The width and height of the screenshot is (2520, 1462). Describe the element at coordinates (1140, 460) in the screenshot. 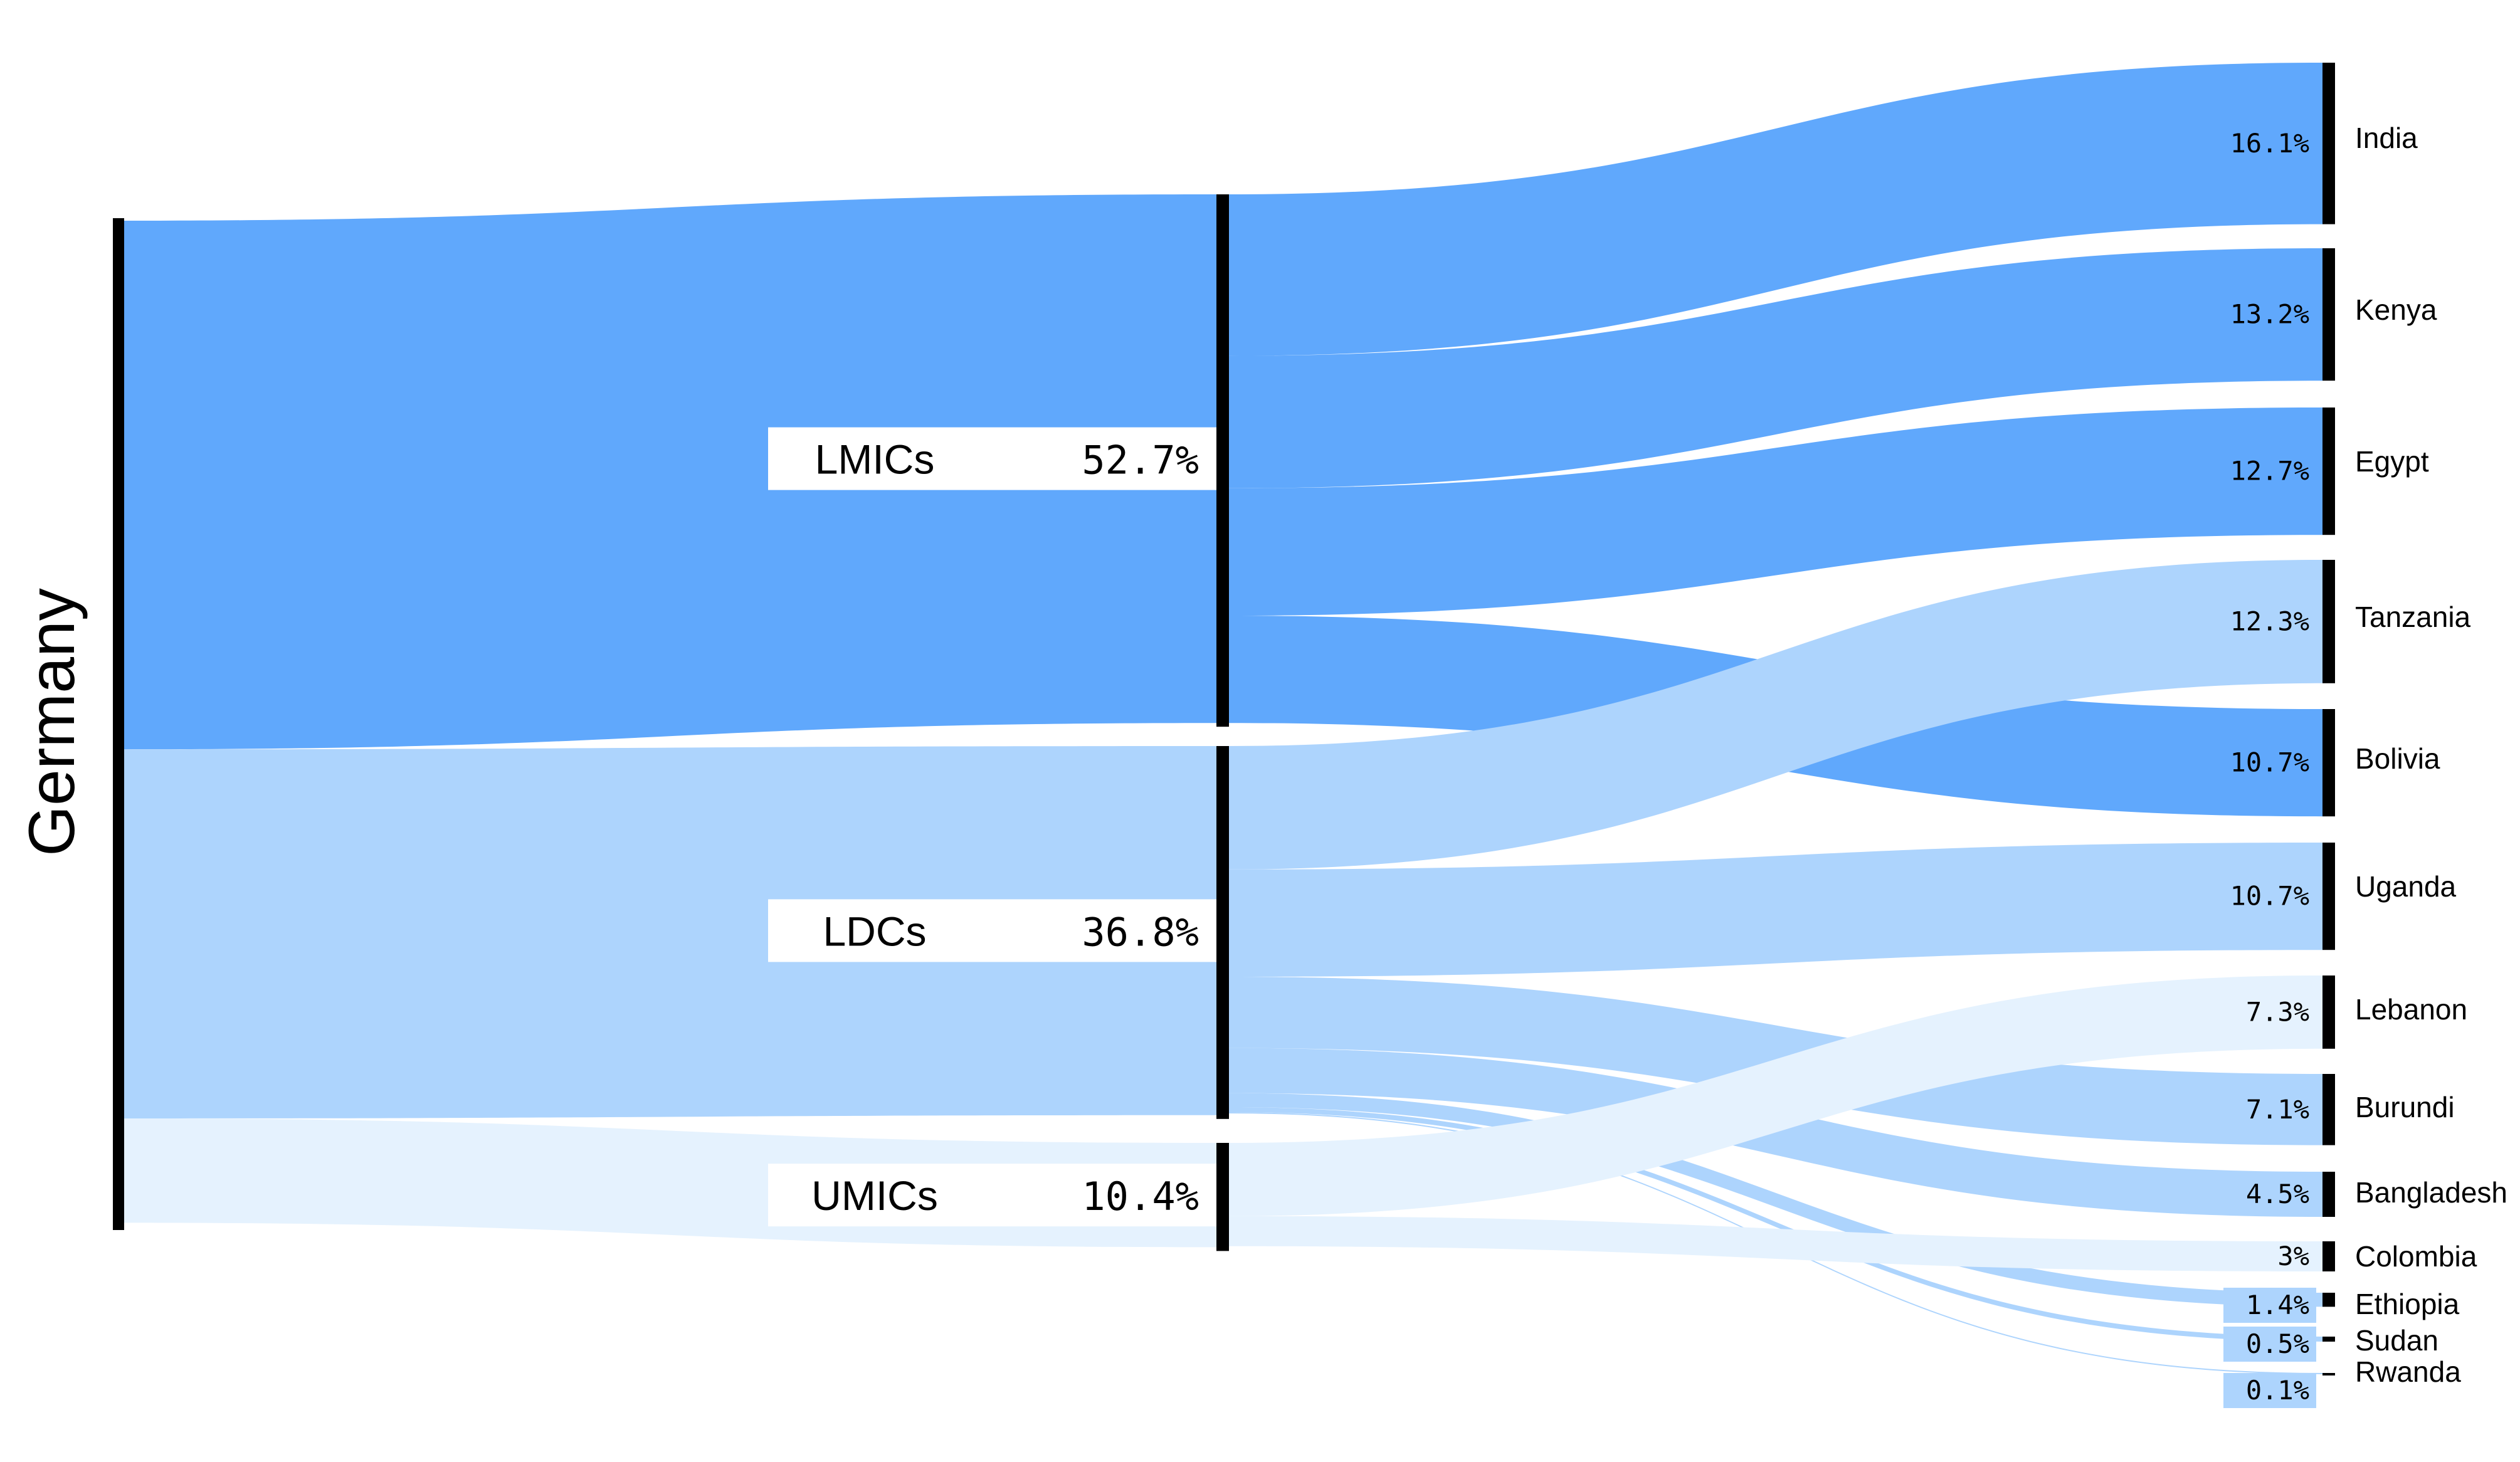

I see `group-value-label-lmics: 52.7%` at that location.